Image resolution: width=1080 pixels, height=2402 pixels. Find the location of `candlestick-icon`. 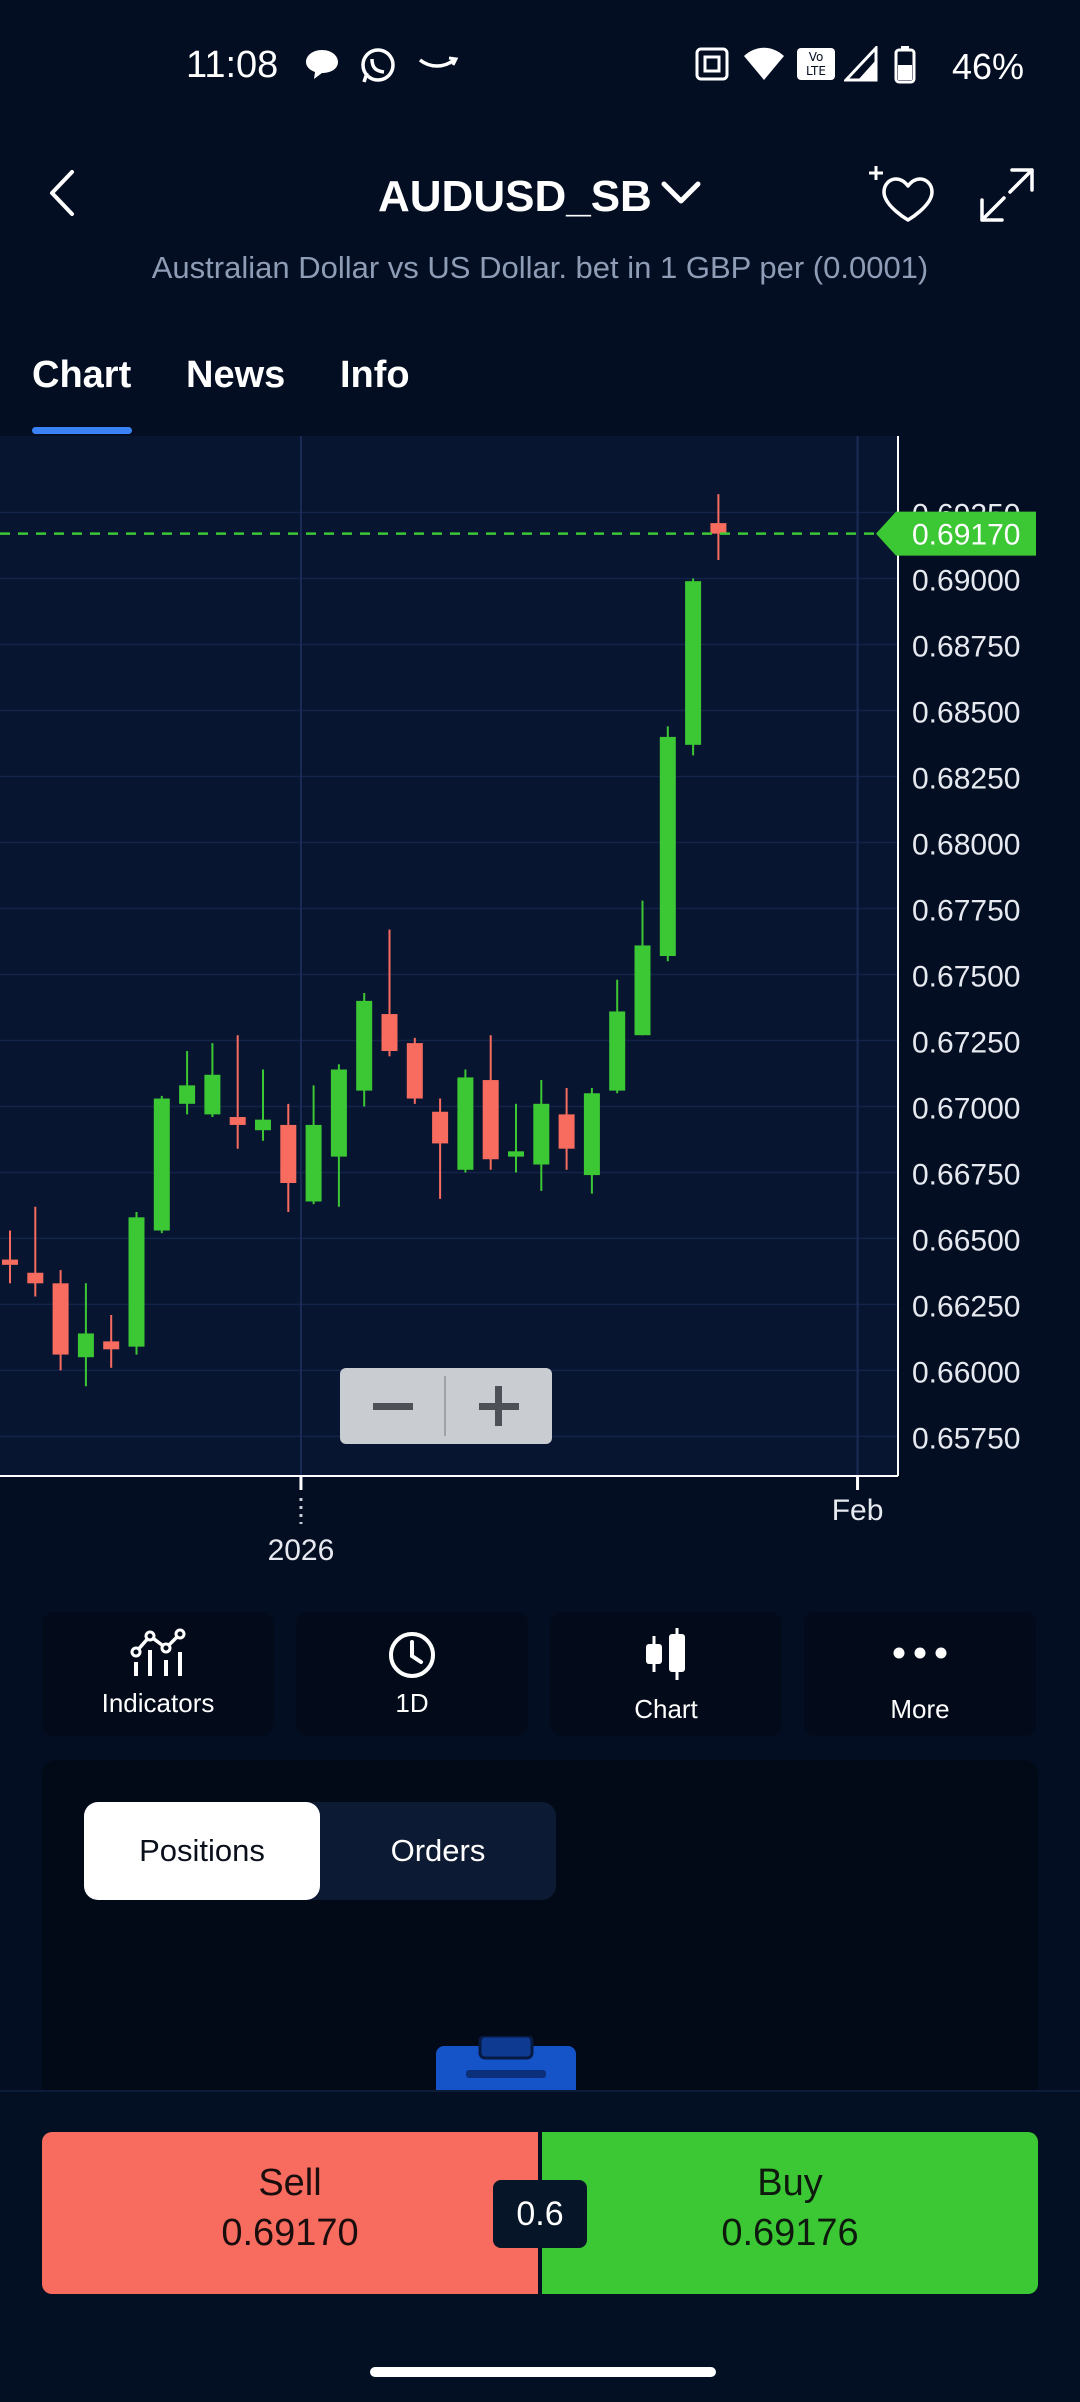

candlestick-icon is located at coordinates (665, 1654).